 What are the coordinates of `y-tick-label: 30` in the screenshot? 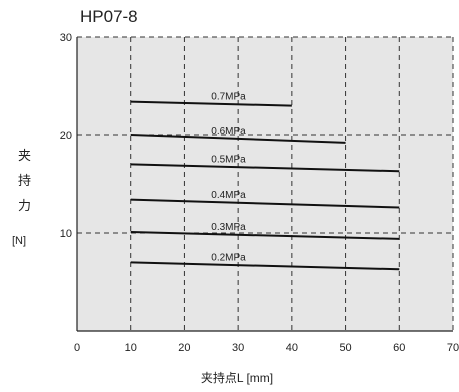 It's located at (66, 38).